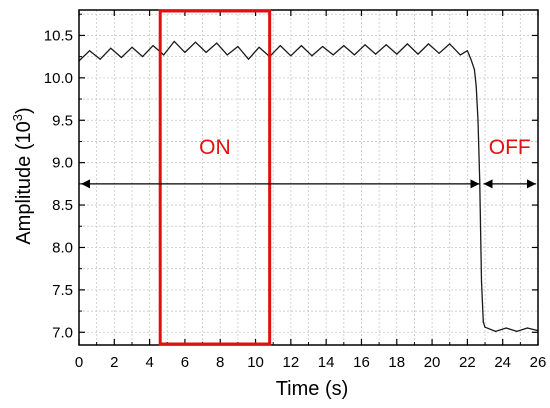 The image size is (550, 408). What do you see at coordinates (62, 120) in the screenshot?
I see `y-tick-label: 9.5` at bounding box center [62, 120].